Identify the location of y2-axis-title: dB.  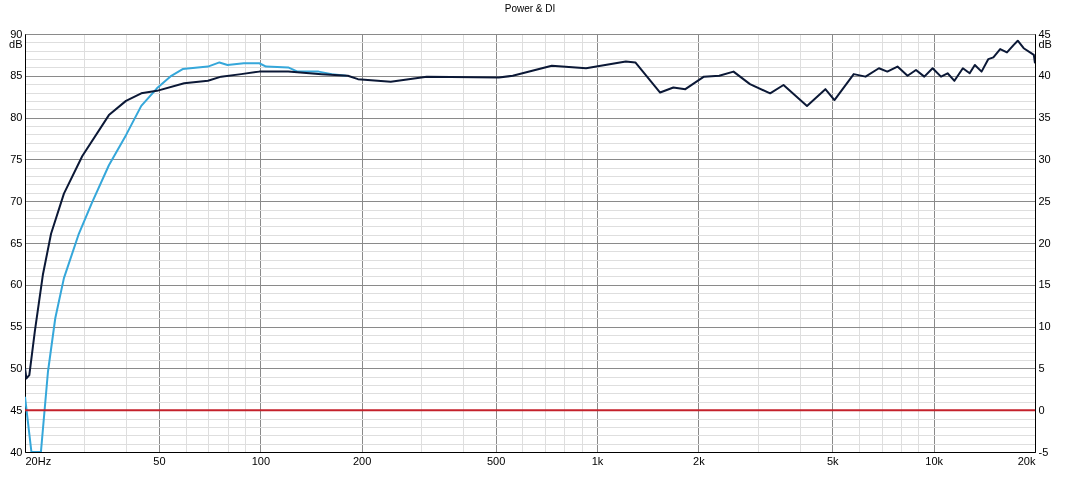
(1045, 43).